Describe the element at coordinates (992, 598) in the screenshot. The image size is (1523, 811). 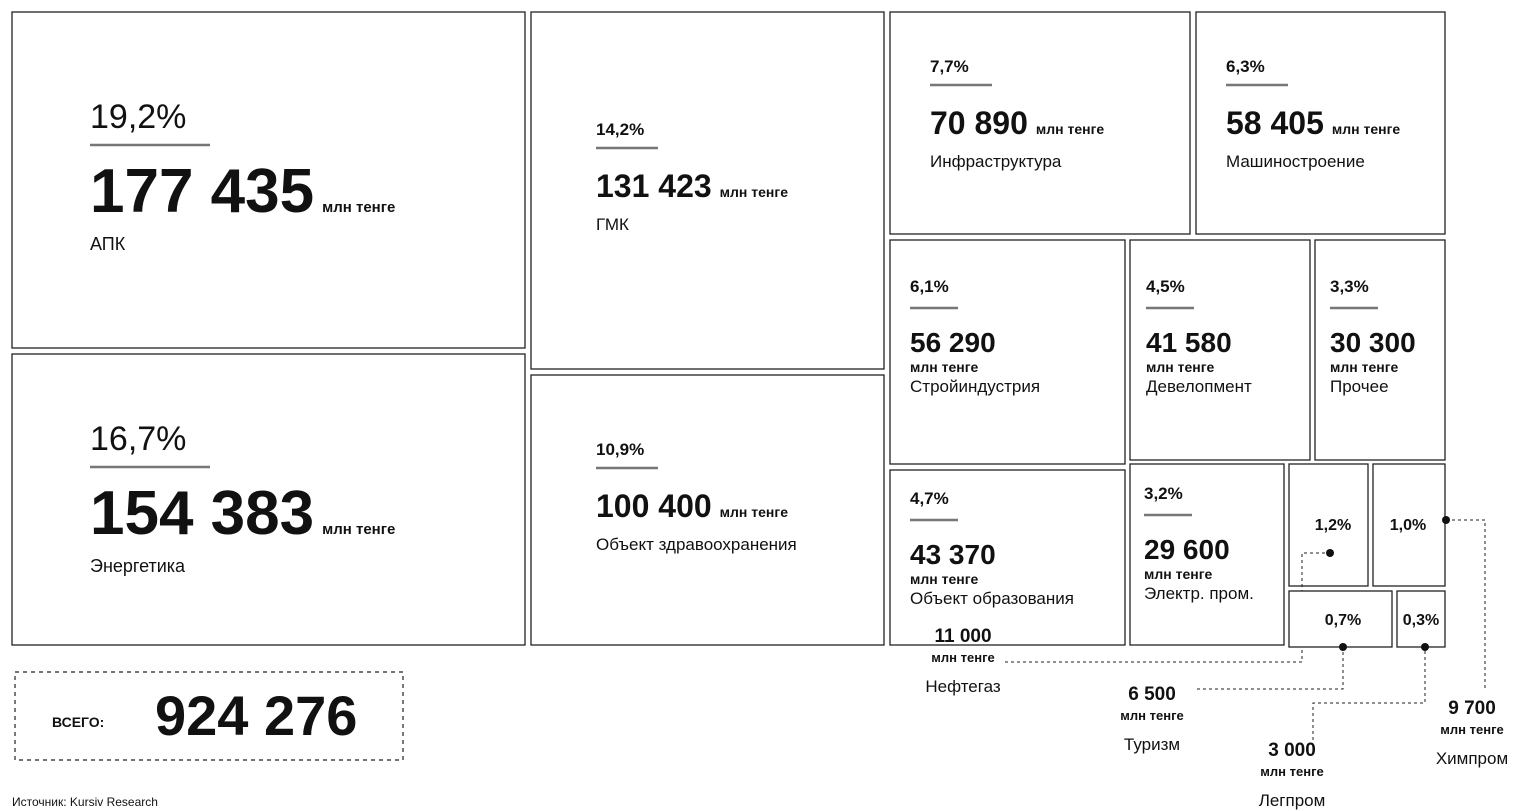
I see `category-label: Объект образования` at that location.